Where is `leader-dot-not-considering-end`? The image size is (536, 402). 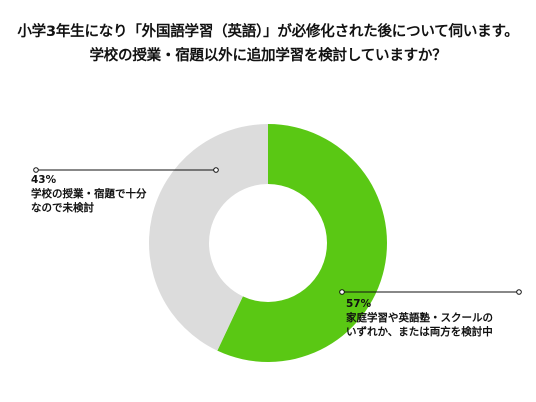
leader-dot-not-considering-end is located at coordinates (216, 170).